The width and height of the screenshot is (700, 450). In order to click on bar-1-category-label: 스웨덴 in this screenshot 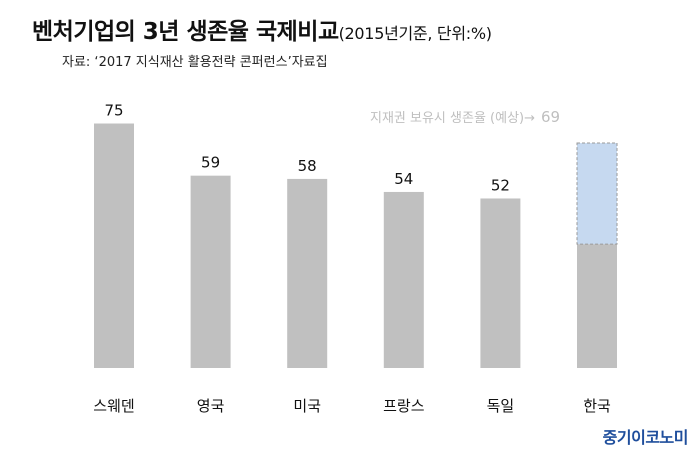, I will do `click(113, 406)`.